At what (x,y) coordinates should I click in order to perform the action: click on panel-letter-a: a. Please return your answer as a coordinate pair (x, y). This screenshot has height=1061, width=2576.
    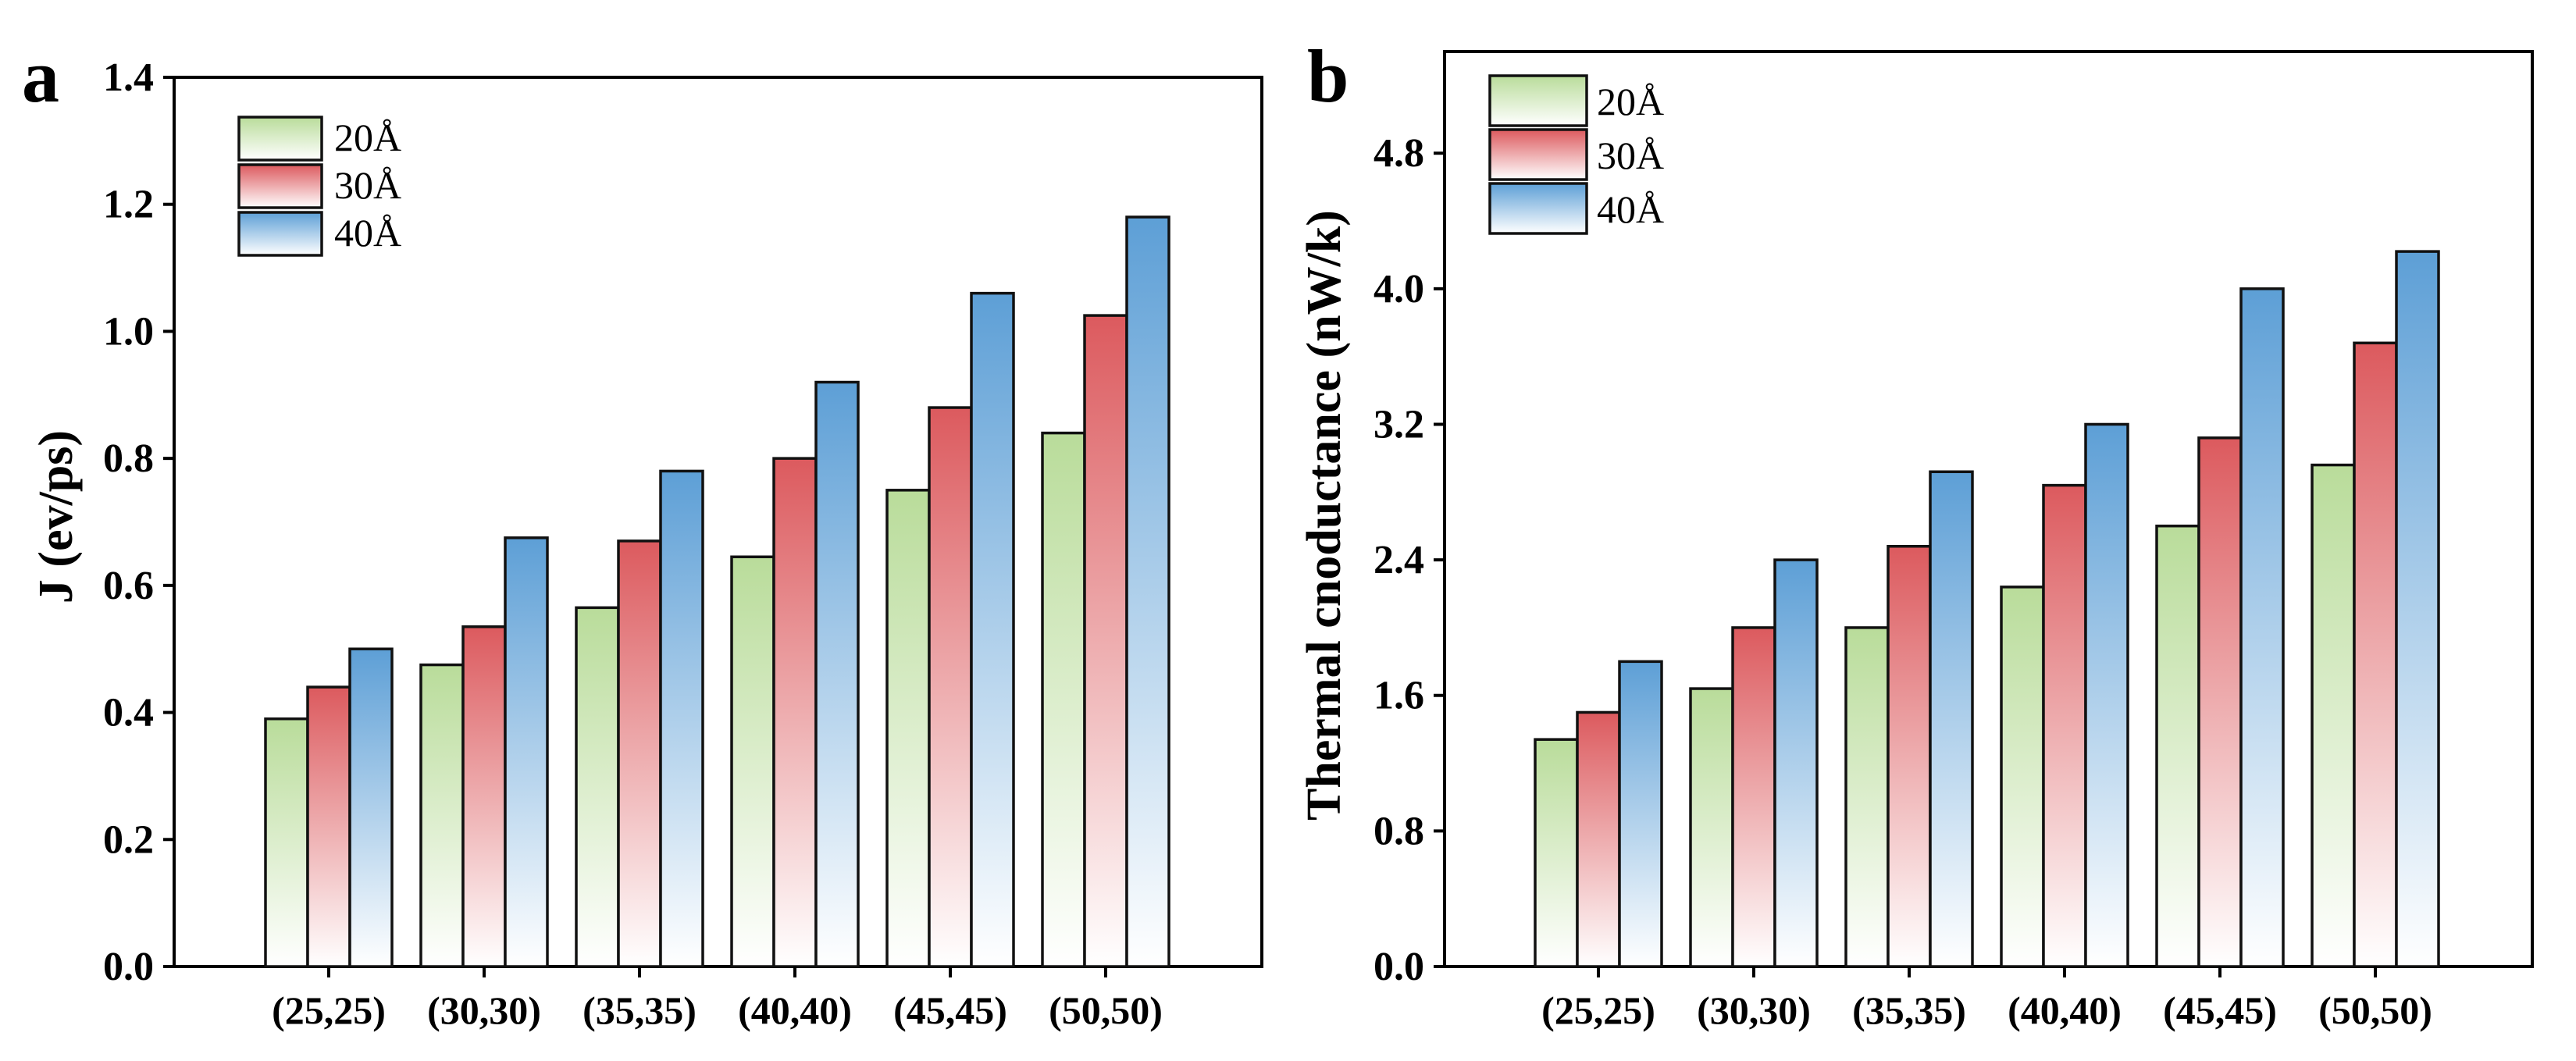
    Looking at the image, I should click on (40, 76).